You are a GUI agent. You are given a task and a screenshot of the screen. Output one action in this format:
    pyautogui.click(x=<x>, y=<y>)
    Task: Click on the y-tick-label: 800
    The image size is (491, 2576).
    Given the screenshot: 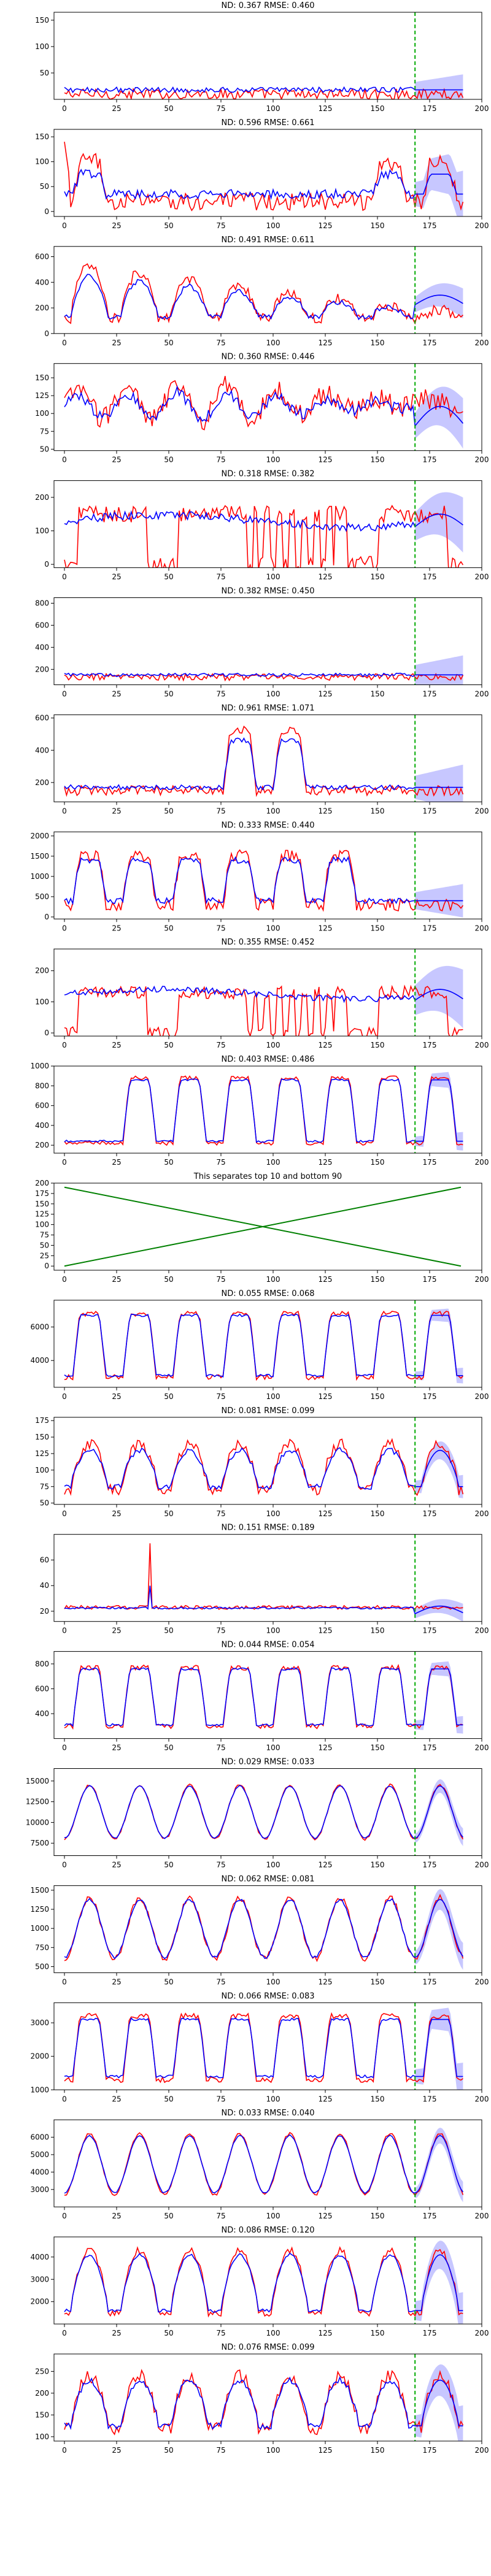 What is the action you would take?
    pyautogui.click(x=42, y=603)
    